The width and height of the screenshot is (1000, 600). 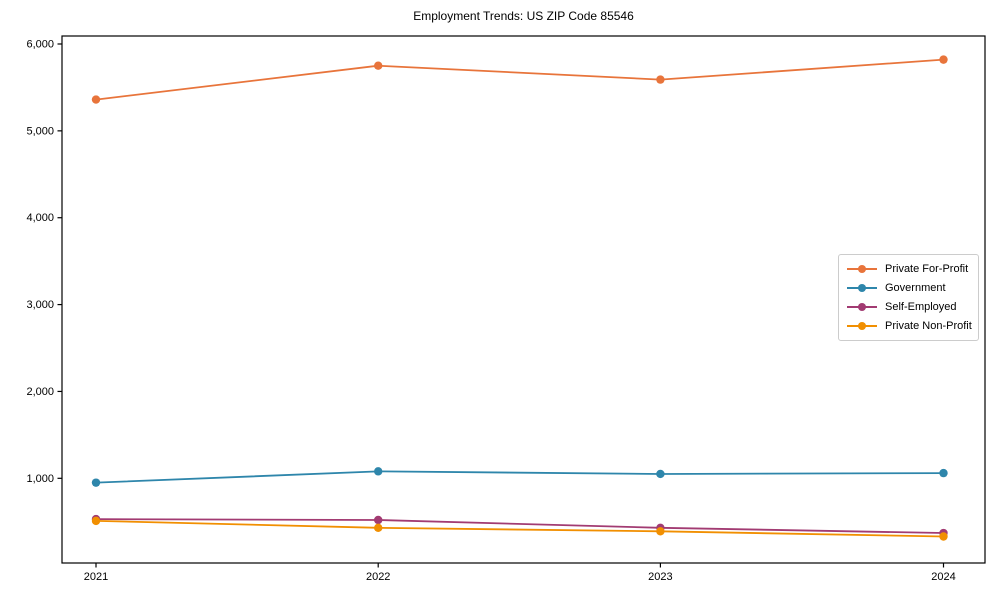 What do you see at coordinates (40, 305) in the screenshot?
I see `y-tick-label: 3,000` at bounding box center [40, 305].